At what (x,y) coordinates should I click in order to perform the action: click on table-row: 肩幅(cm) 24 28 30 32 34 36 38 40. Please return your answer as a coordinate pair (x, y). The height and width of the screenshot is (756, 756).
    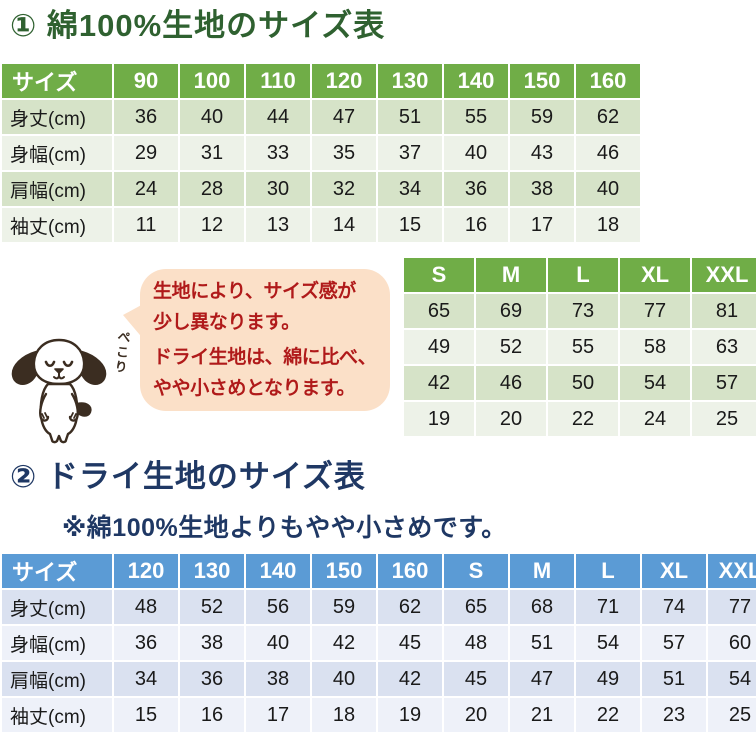
    Looking at the image, I should click on (321, 189).